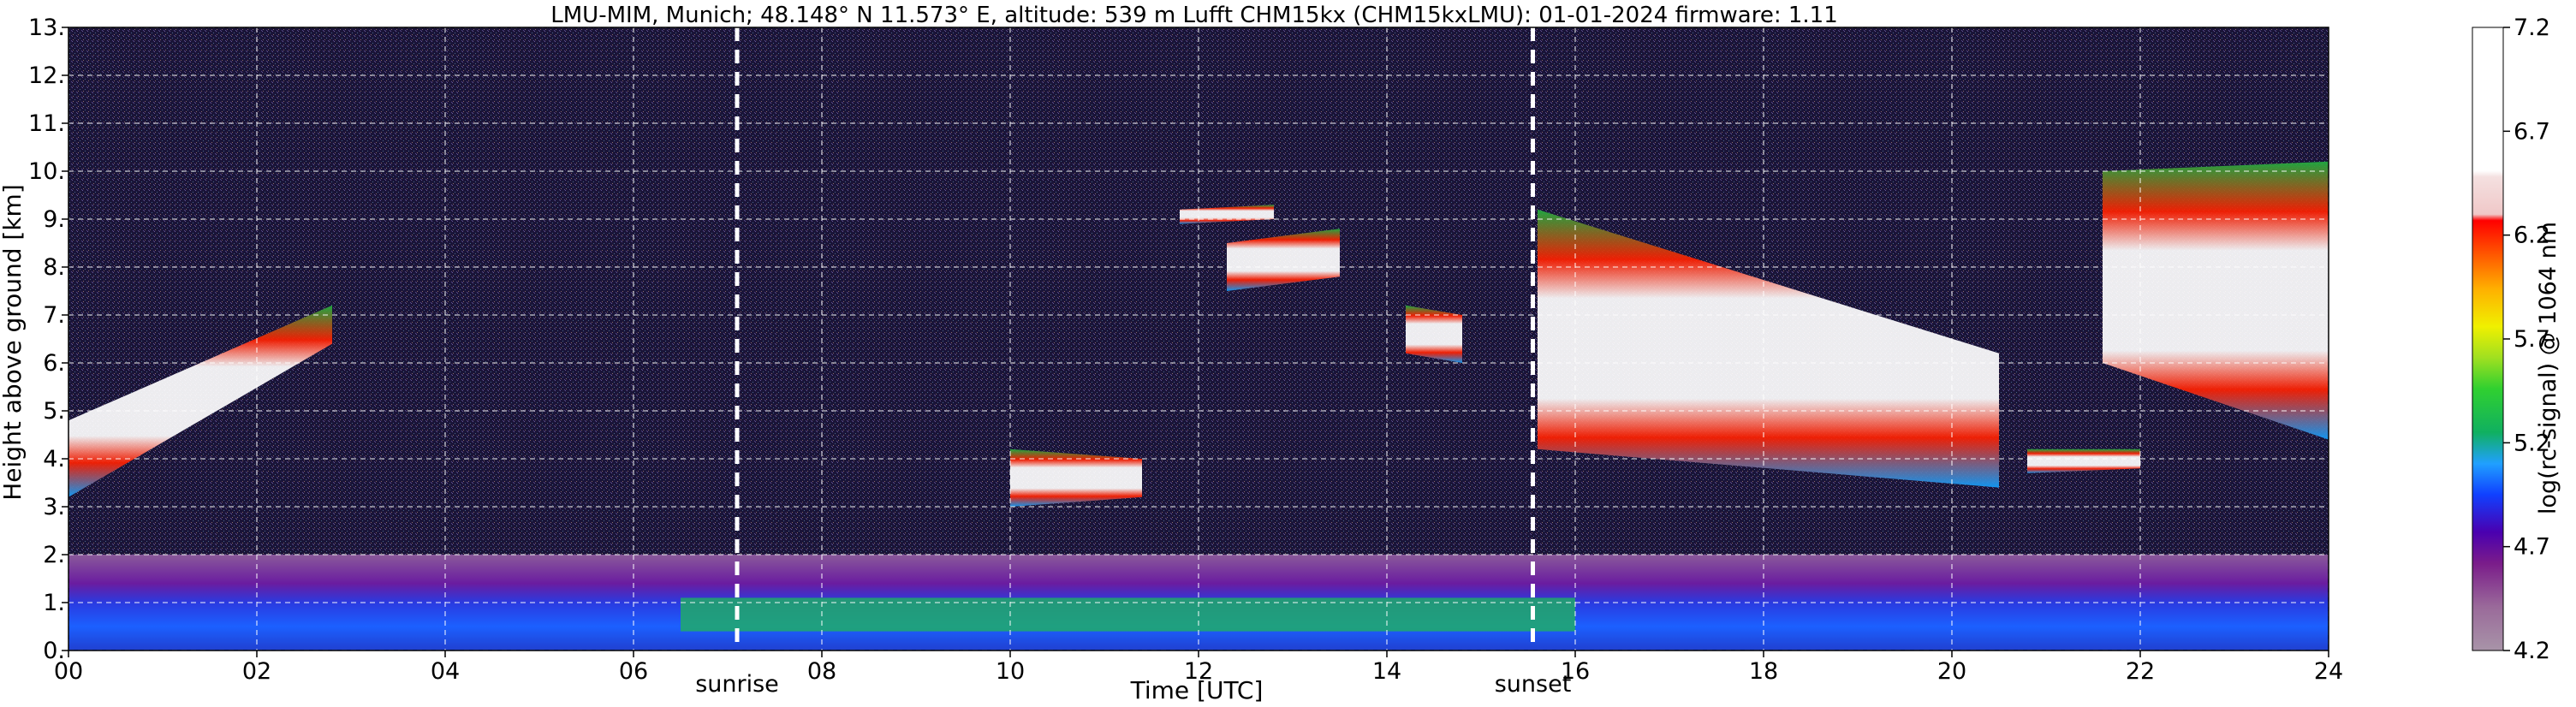 Image resolution: width=2576 pixels, height=707 pixels. I want to click on x-tick-label: 22, so click(2140, 671).